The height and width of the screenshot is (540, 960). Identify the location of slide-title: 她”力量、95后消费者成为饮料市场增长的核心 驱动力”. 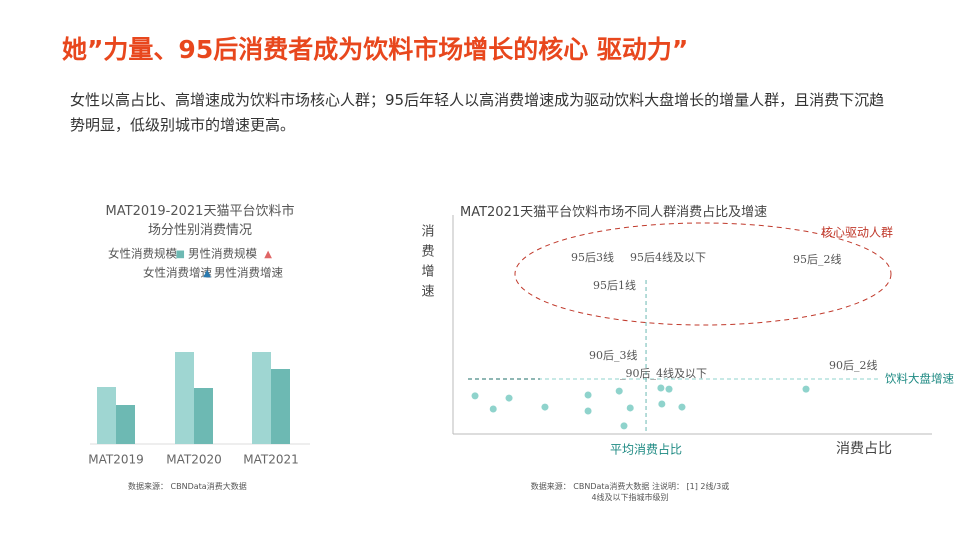
(375, 49).